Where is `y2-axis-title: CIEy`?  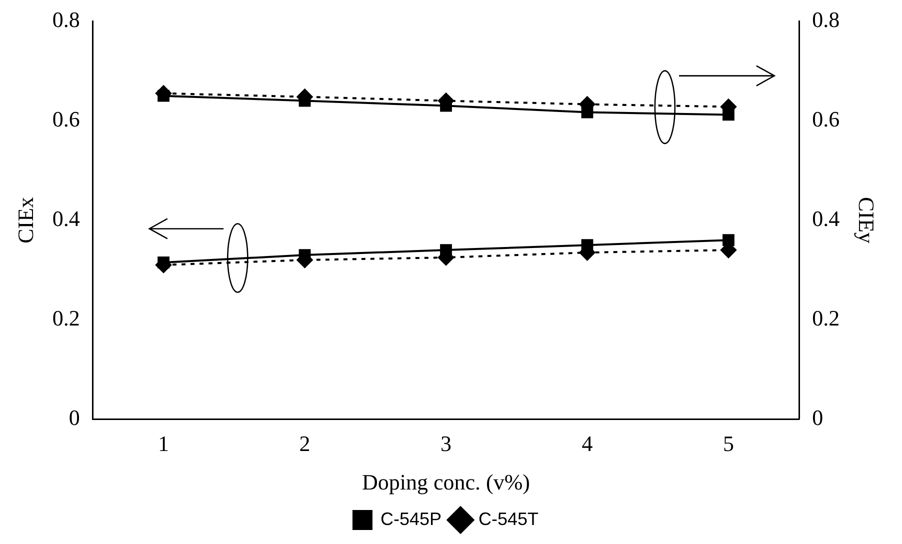 y2-axis-title: CIEy is located at coordinates (867, 220).